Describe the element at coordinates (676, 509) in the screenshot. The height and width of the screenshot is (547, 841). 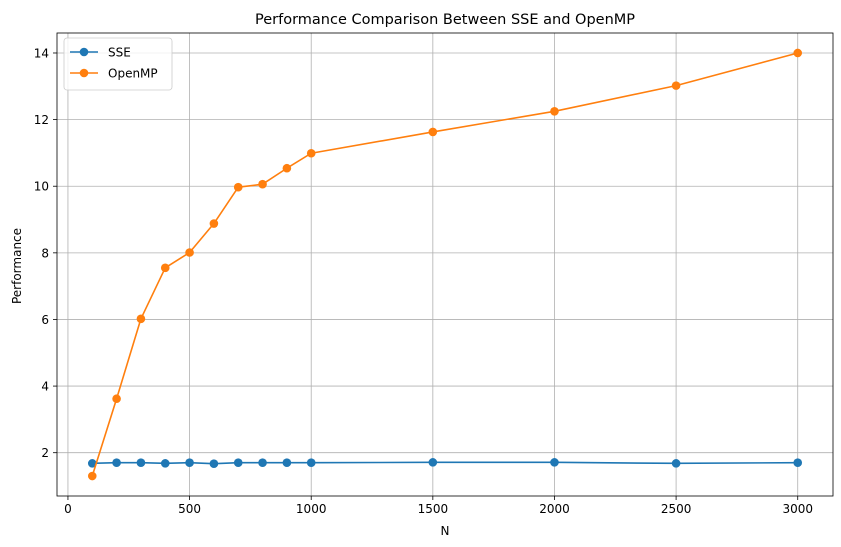
I see `x-tick-label: 2500` at that location.